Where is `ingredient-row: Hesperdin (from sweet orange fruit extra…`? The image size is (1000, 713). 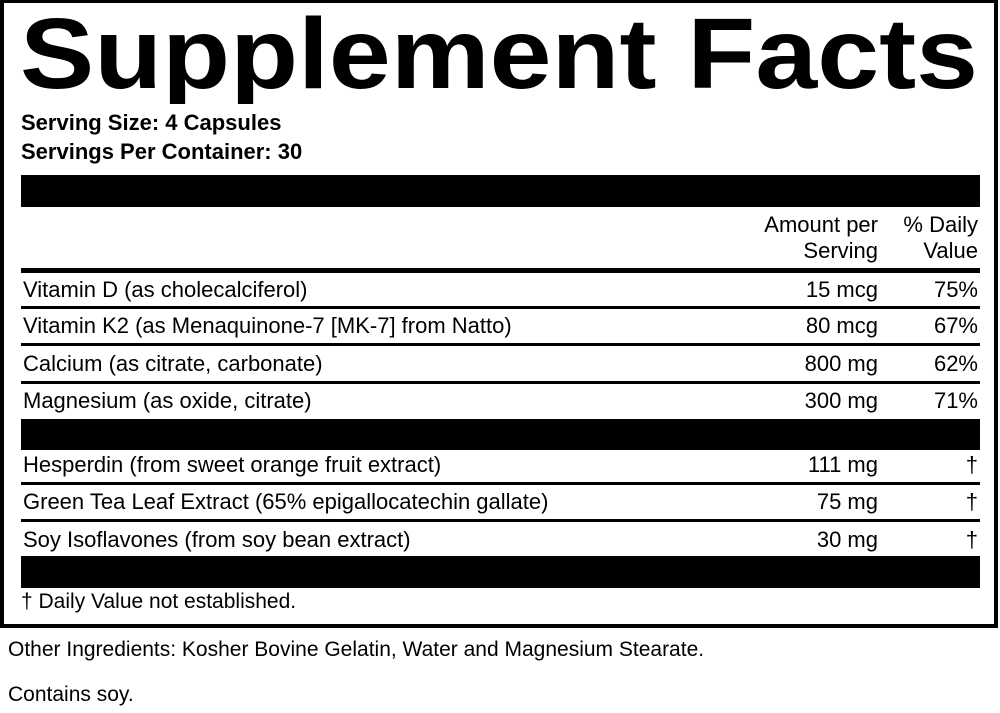 ingredient-row: Hesperdin (from sweet orange fruit extra… is located at coordinates (500, 465).